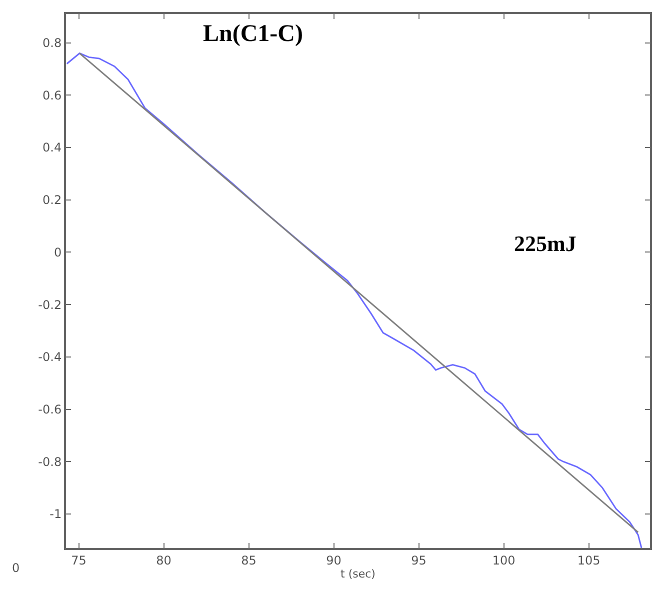 This screenshot has width=659, height=594. What do you see at coordinates (56, 514) in the screenshot?
I see `y-tick-label: -1` at bounding box center [56, 514].